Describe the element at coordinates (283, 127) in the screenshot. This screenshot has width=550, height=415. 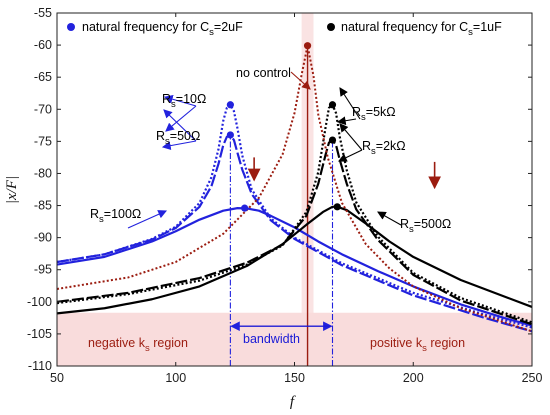
I see `peak-markers` at that location.